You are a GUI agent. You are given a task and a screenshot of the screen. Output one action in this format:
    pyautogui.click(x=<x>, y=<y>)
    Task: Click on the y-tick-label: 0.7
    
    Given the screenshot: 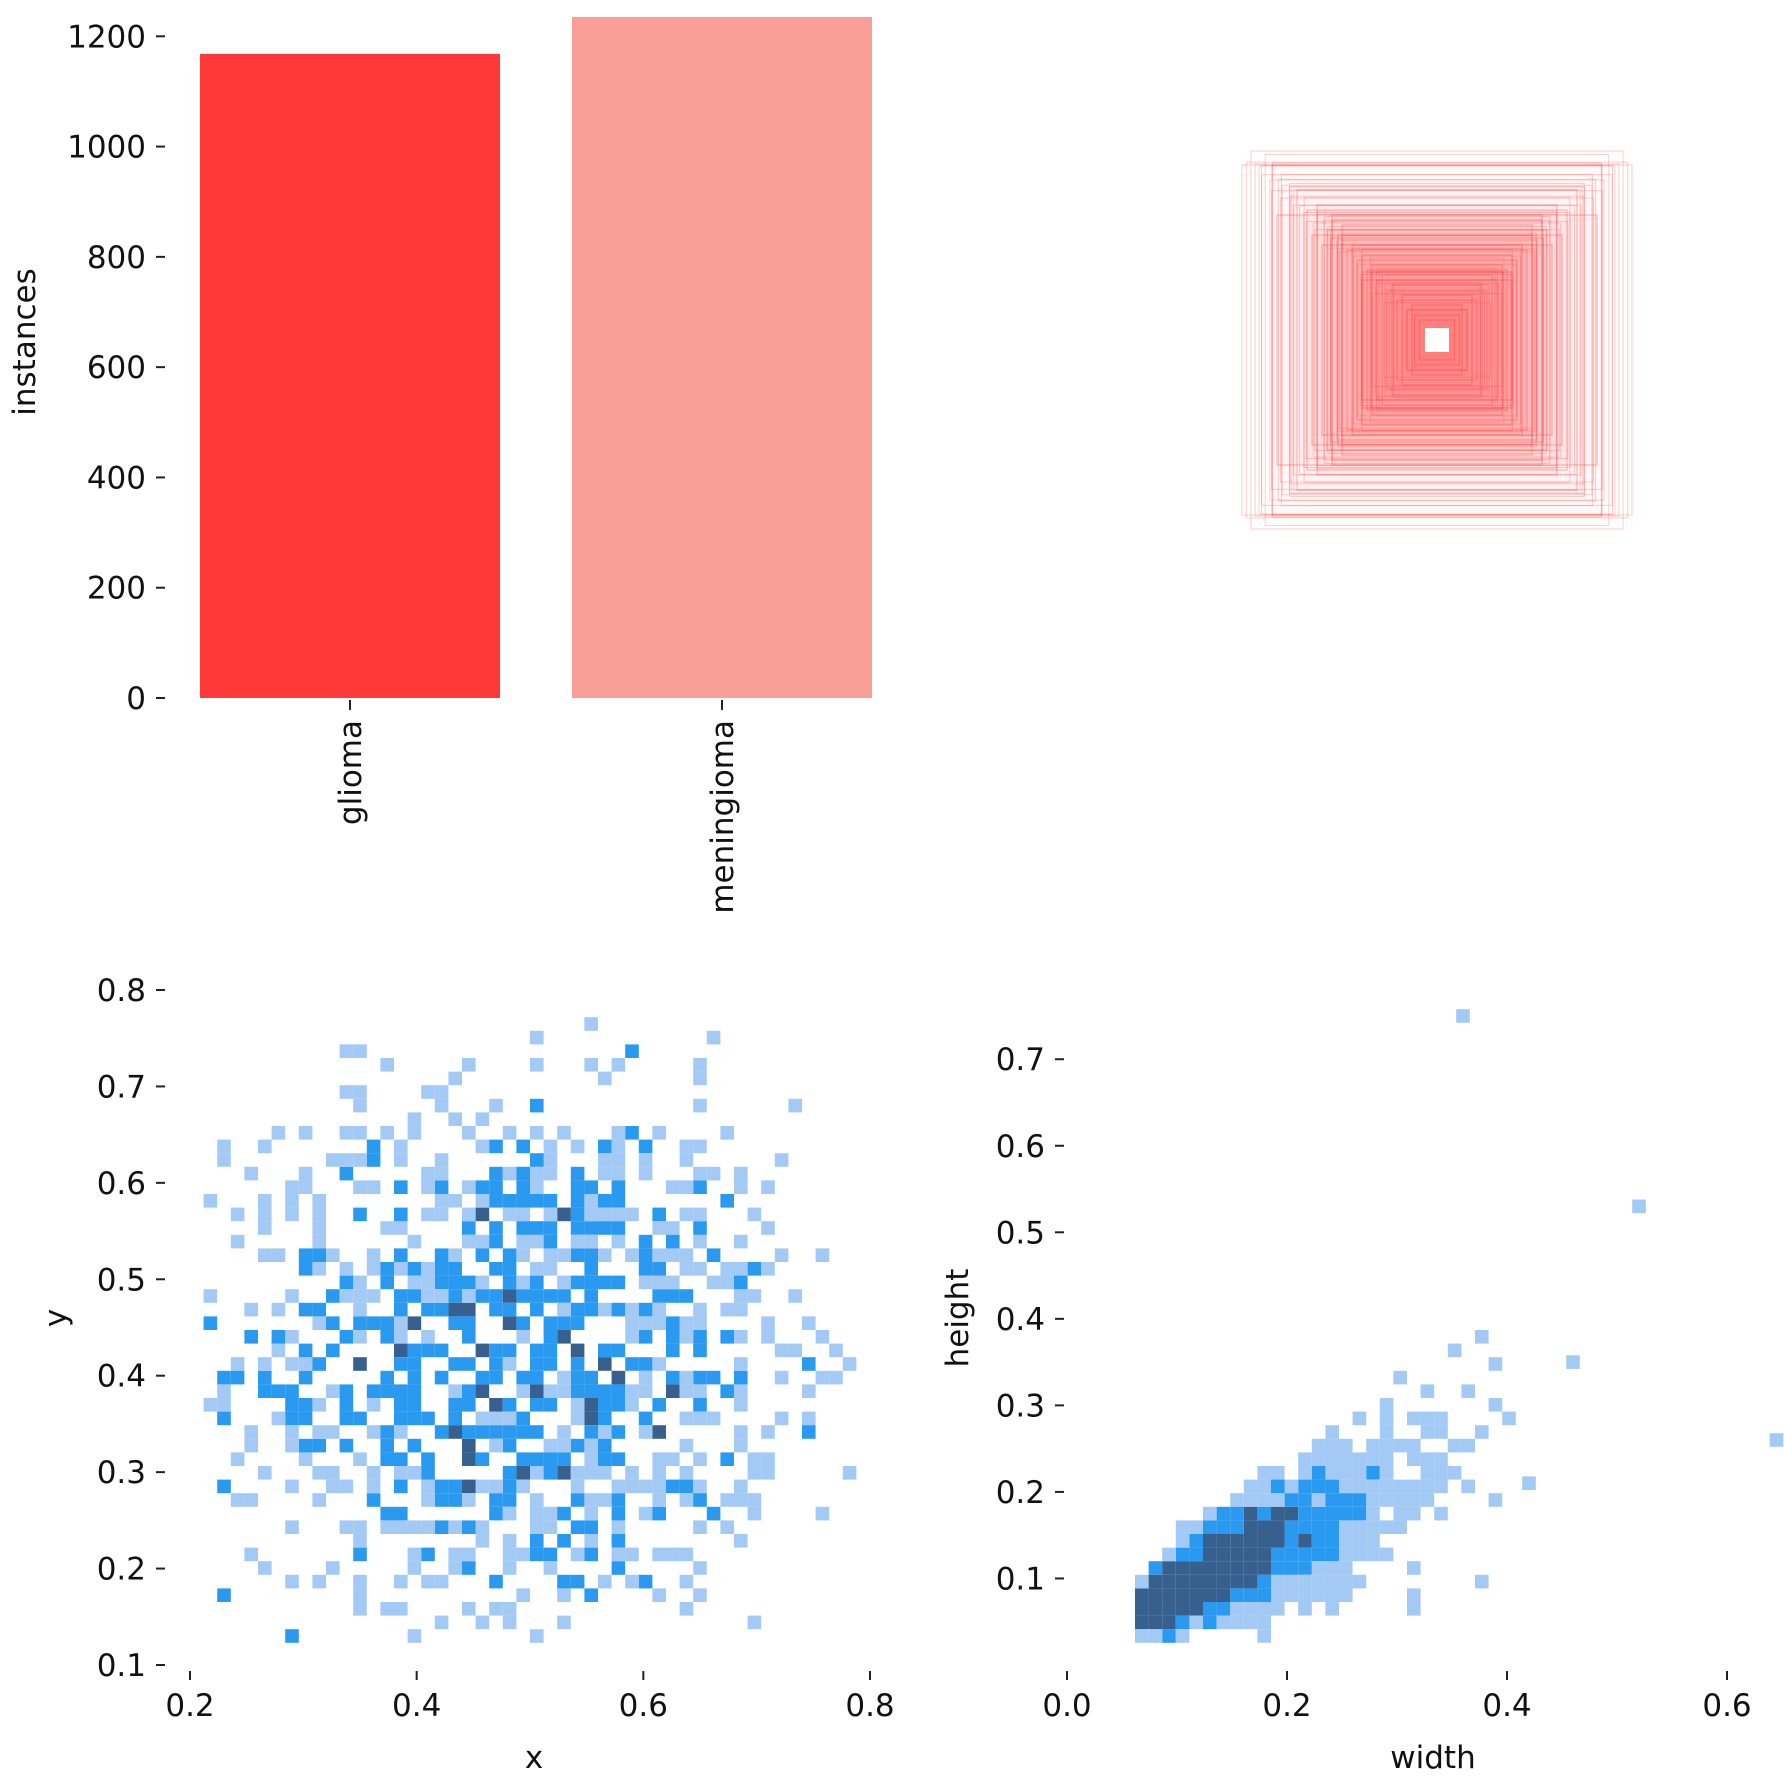 What is the action you would take?
    pyautogui.click(x=1020, y=1060)
    